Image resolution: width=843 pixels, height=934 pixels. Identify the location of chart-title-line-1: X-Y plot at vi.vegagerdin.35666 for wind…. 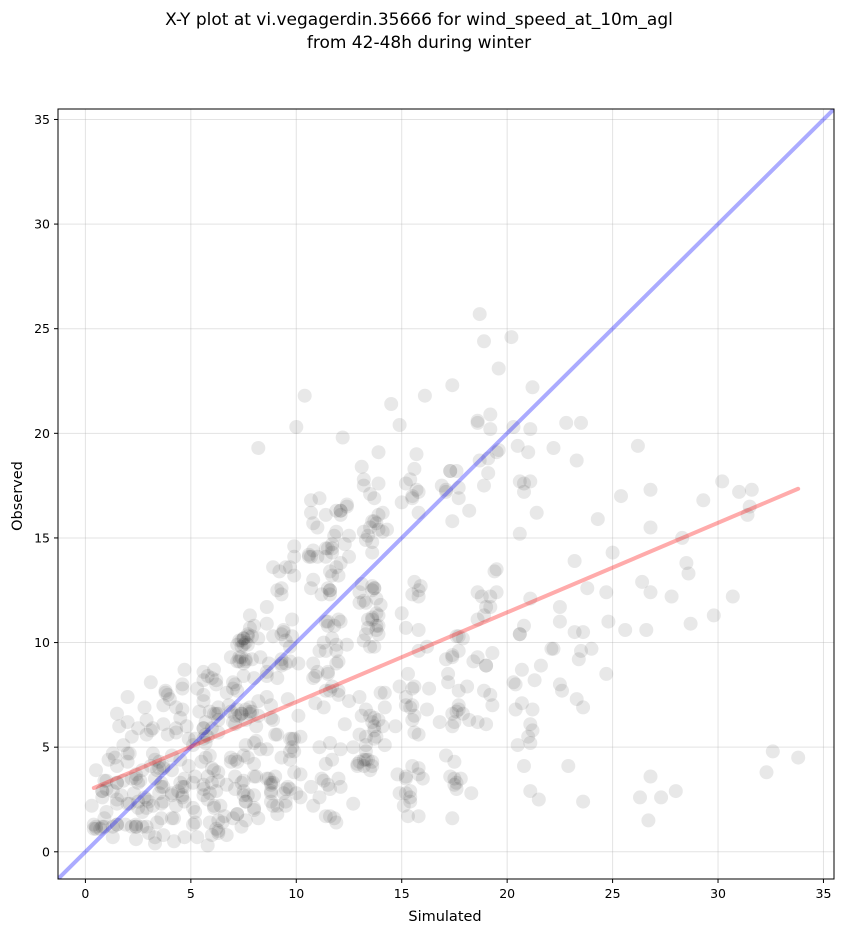
(419, 20).